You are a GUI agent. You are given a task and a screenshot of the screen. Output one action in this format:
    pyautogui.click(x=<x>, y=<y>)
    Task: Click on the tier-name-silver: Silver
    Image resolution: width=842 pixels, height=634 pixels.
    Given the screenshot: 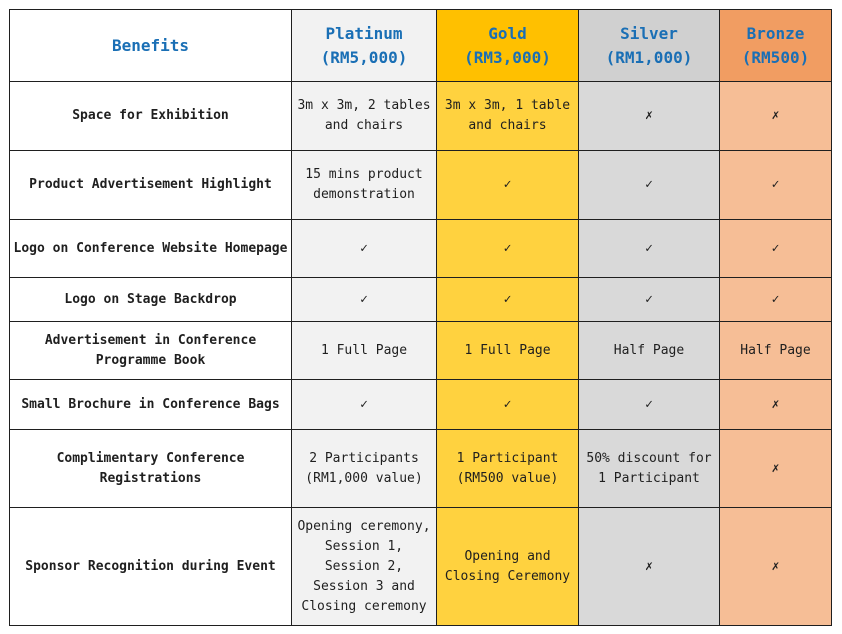 What is the action you would take?
    pyautogui.click(x=649, y=33)
    